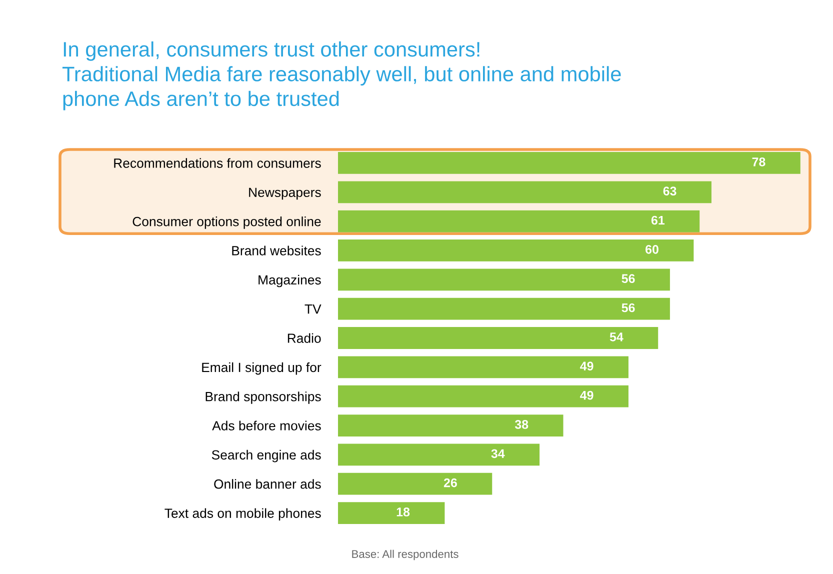 The image size is (833, 574). I want to click on data-label: 60, so click(652, 249).